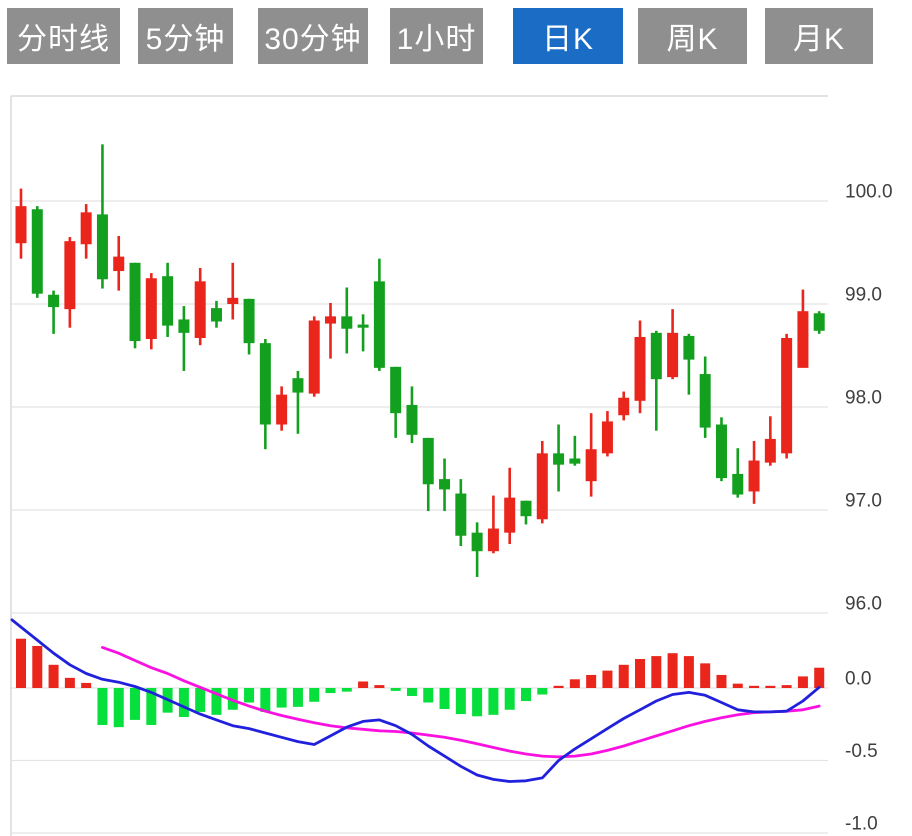 Image resolution: width=912 pixels, height=836 pixels. Describe the element at coordinates (863, 295) in the screenshot. I see `price-tick-label: 99.0` at that location.